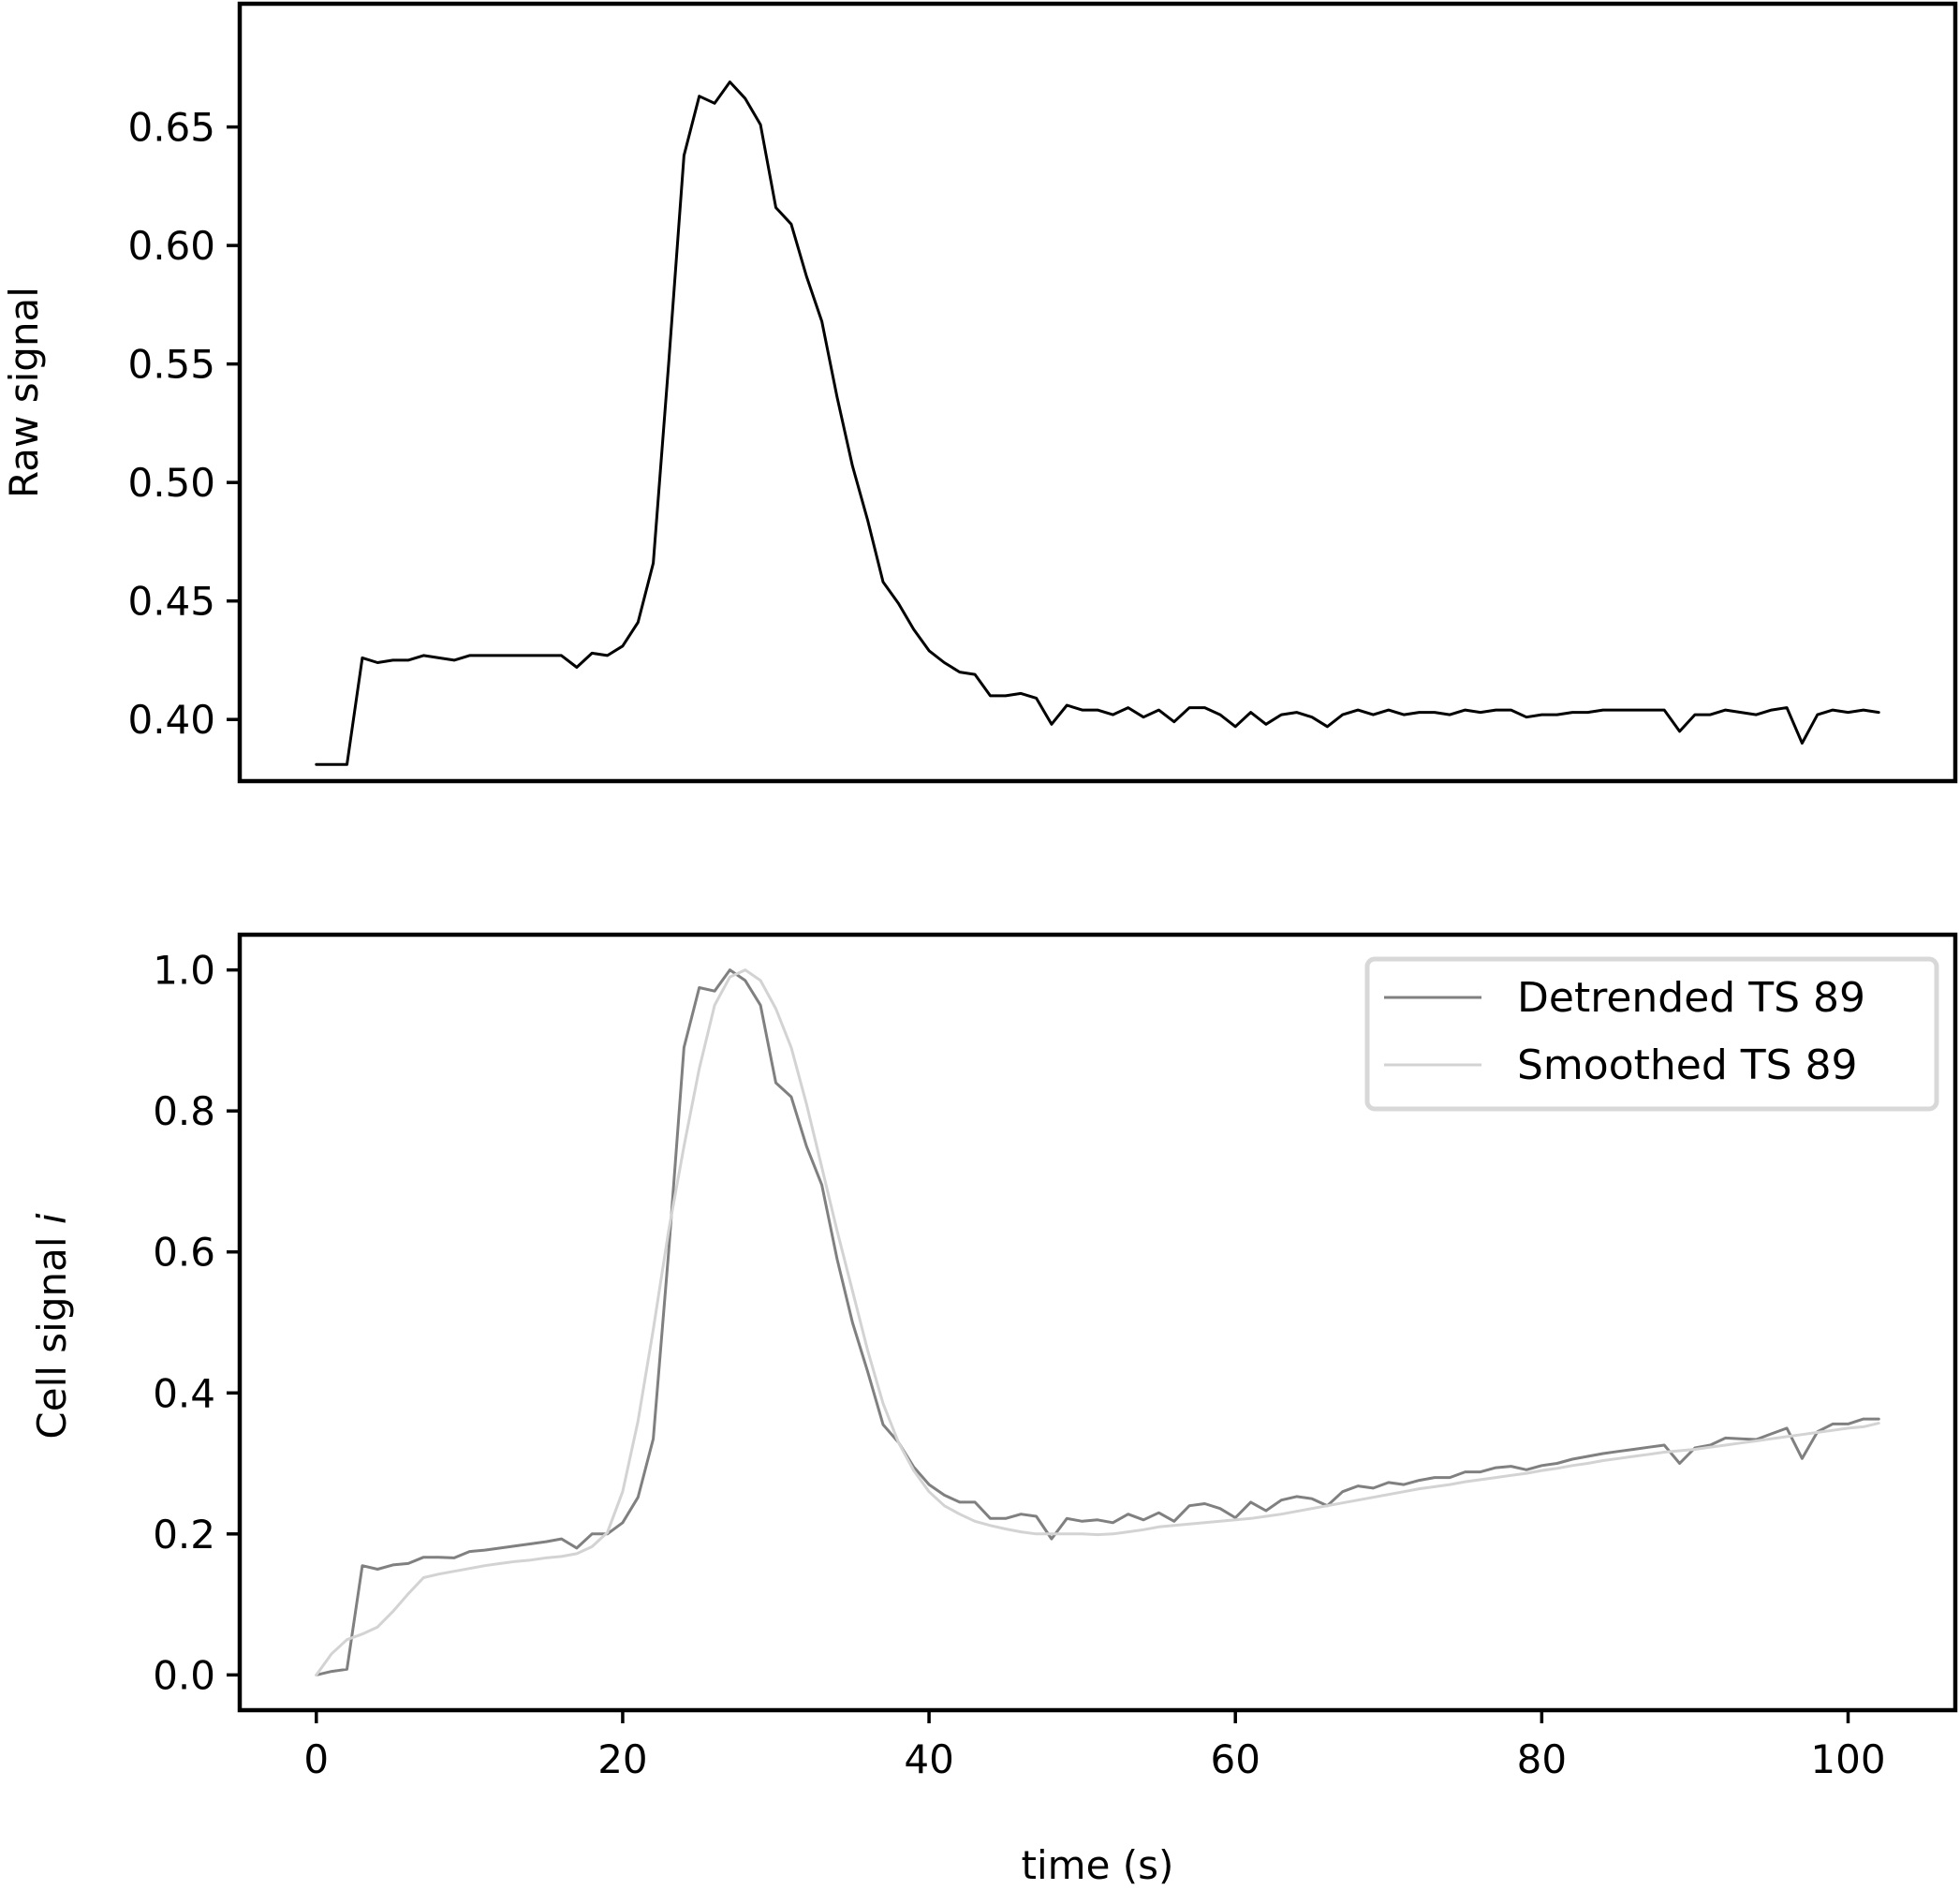 The image size is (1960, 1890). Describe the element at coordinates (52, 1218) in the screenshot. I see `cell-signal-y-axis-label-italic: i` at that location.